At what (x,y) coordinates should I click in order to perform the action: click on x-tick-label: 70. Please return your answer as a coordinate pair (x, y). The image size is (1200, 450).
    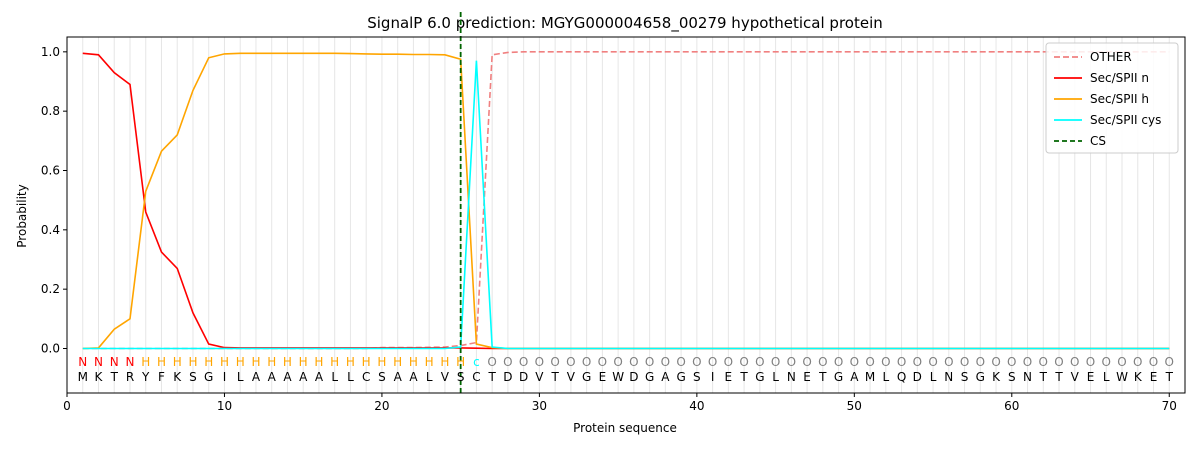
    Looking at the image, I should click on (1169, 406).